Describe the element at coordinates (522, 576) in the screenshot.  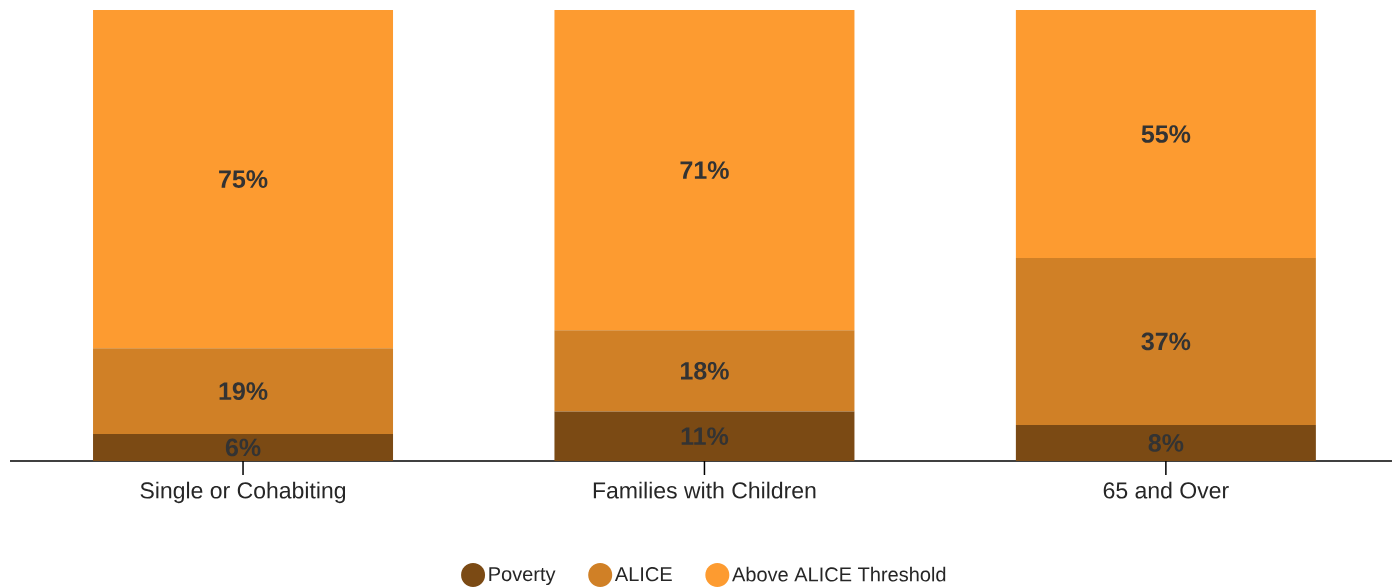
I see `legend-label: Poverty` at that location.